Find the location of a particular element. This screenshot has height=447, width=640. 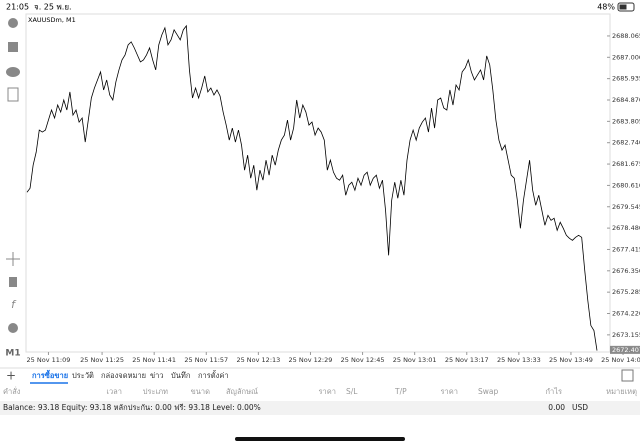

x-tick-label: 25 Nov 11:57 is located at coordinates (206, 360).